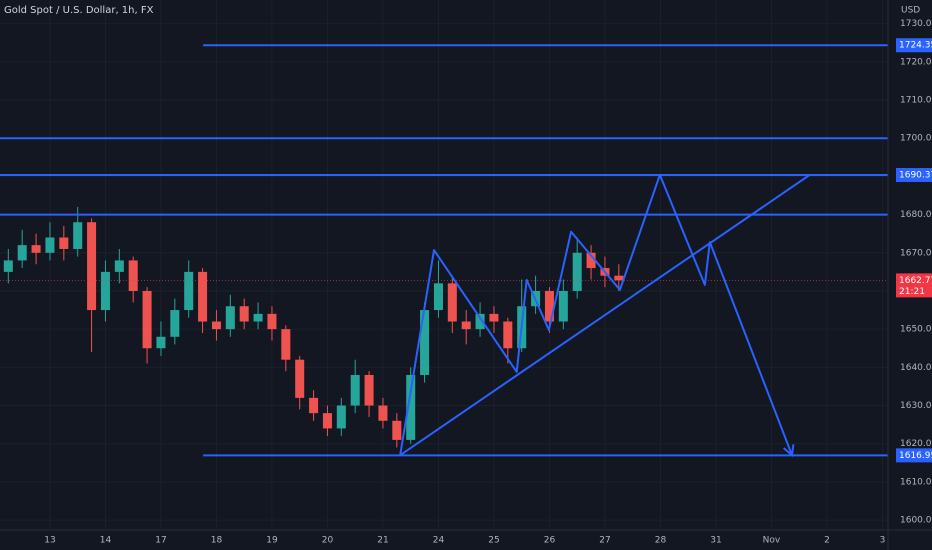  What do you see at coordinates (160, 541) in the screenshot?
I see `x-tick-label: 17` at bounding box center [160, 541].